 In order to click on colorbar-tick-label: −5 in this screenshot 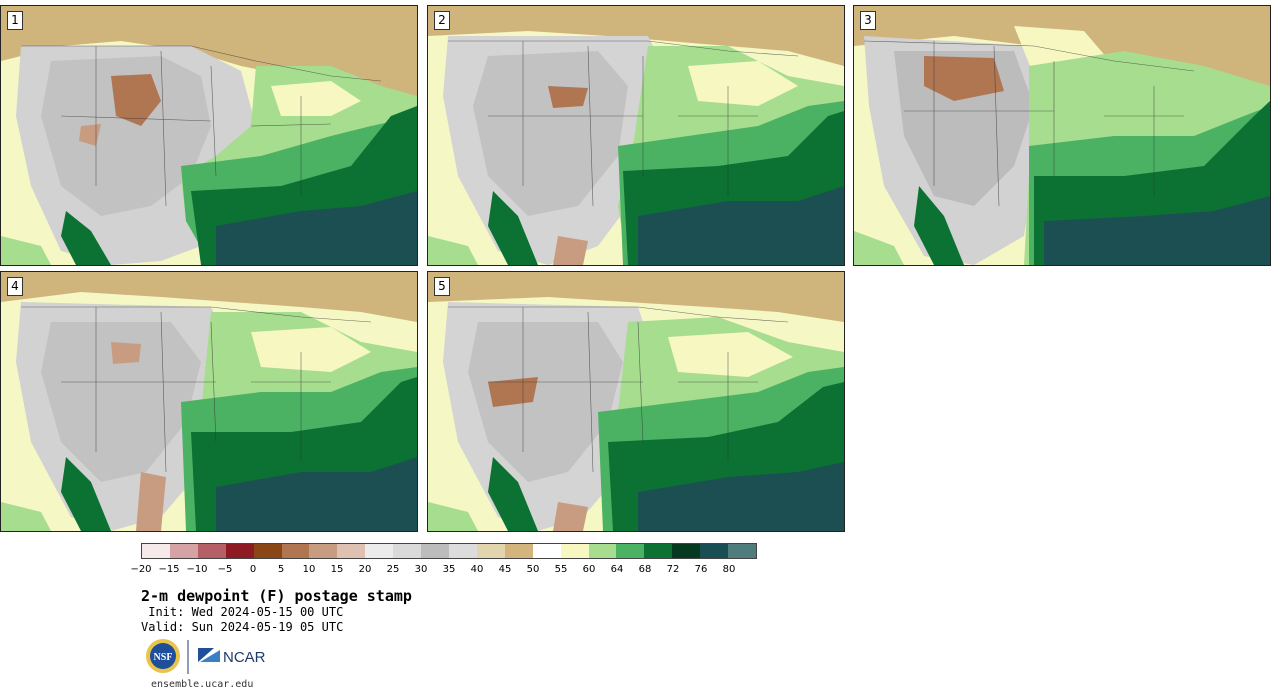, I will do `click(225, 569)`.